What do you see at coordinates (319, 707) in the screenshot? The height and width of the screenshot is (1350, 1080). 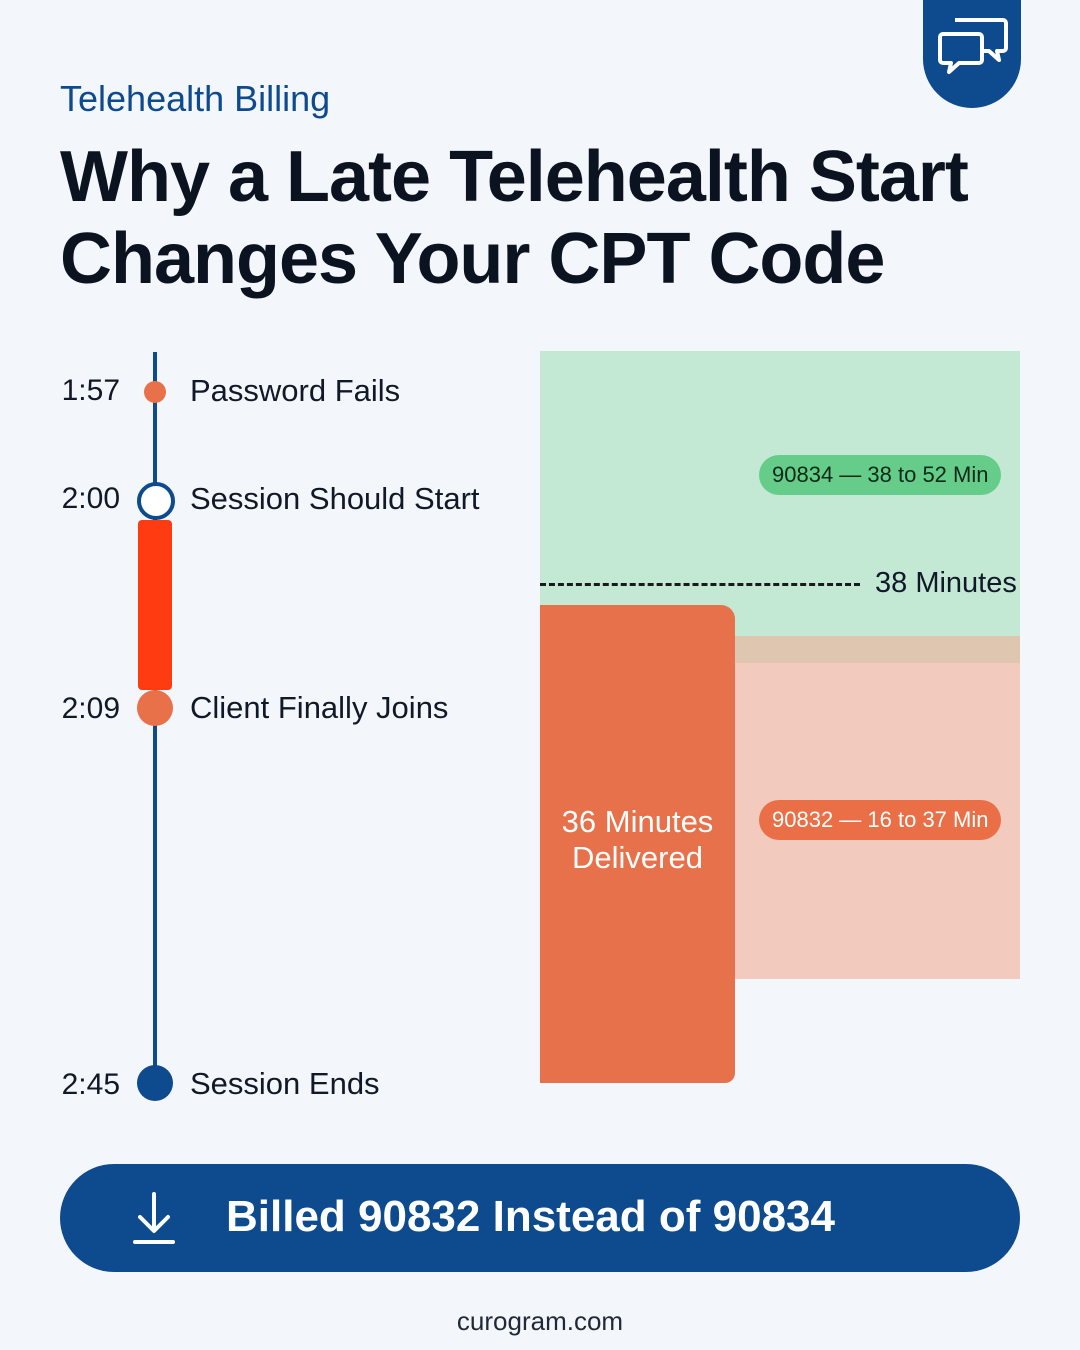 I see `timeline-label: Client Finally Joins` at bounding box center [319, 707].